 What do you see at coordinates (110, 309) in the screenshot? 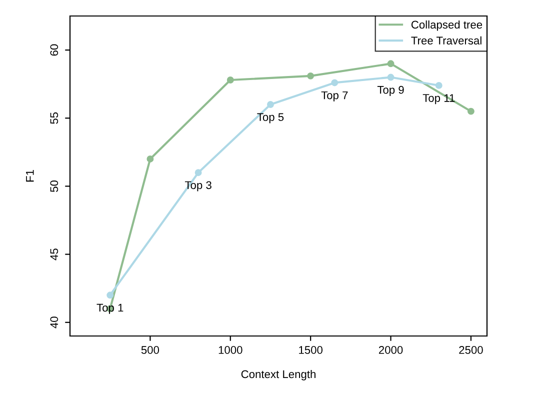
I see `annotation: Top 1` at bounding box center [110, 309].